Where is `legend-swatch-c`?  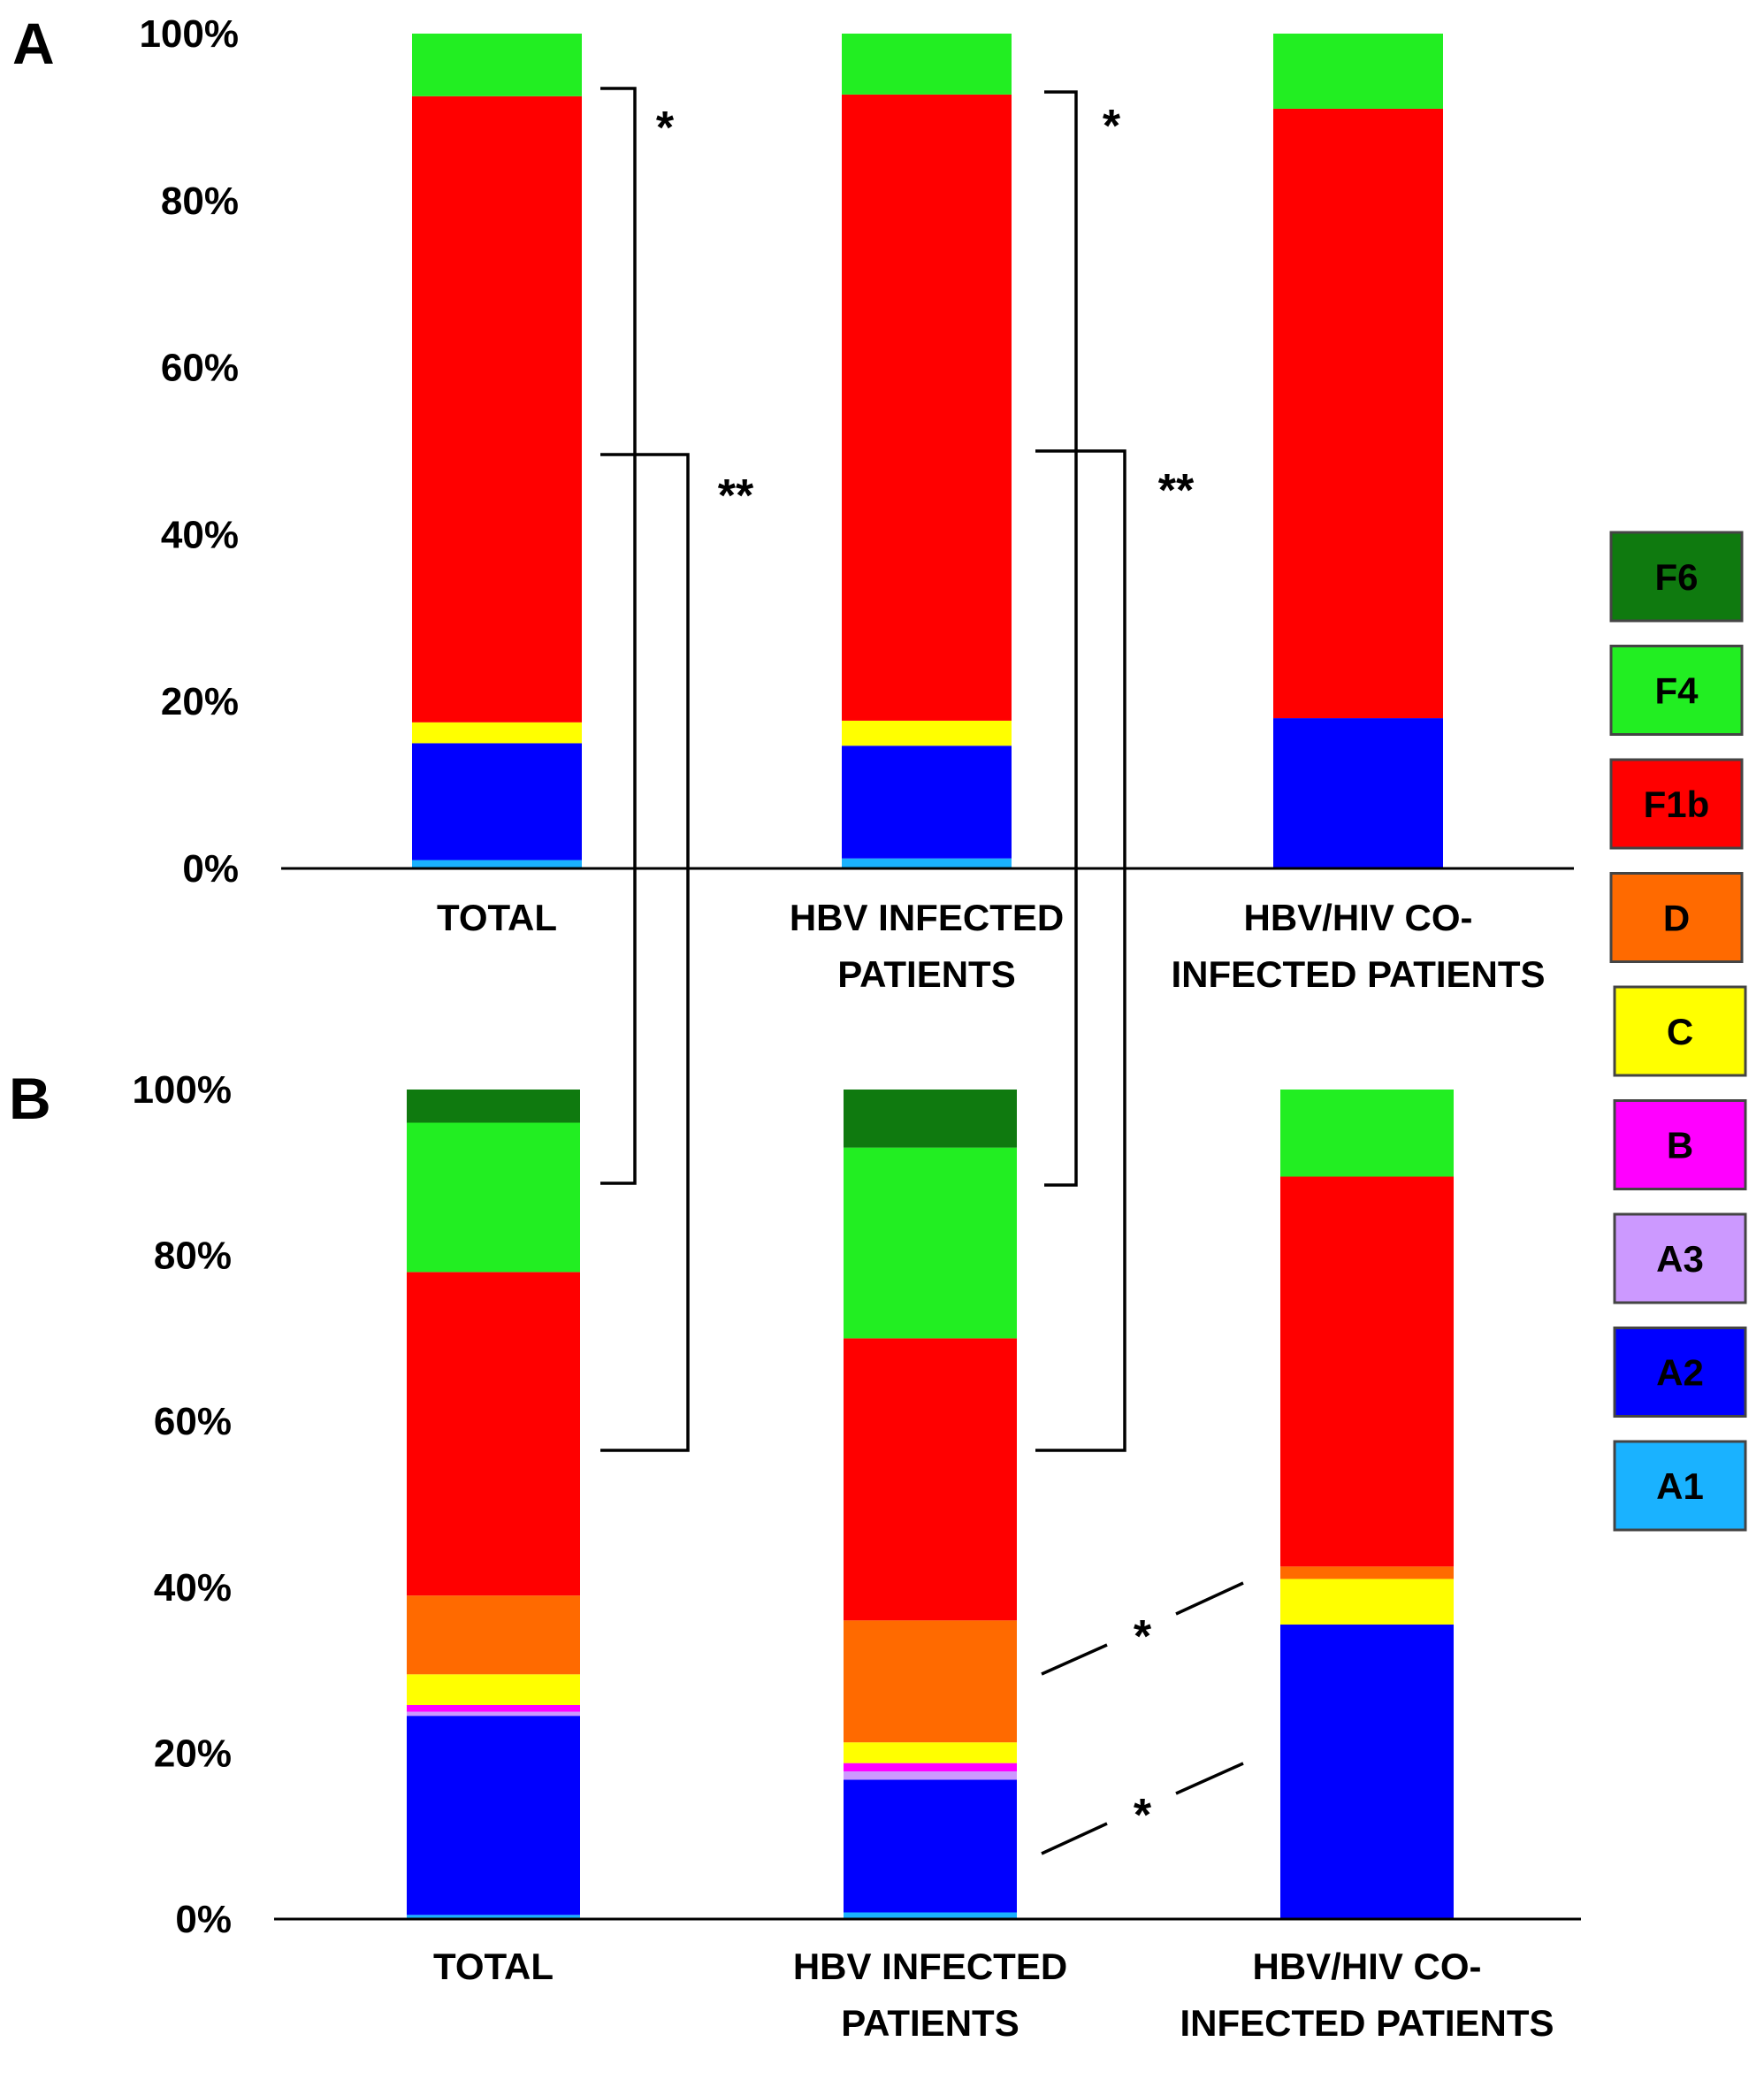
legend-swatch-c is located at coordinates (1680, 1031).